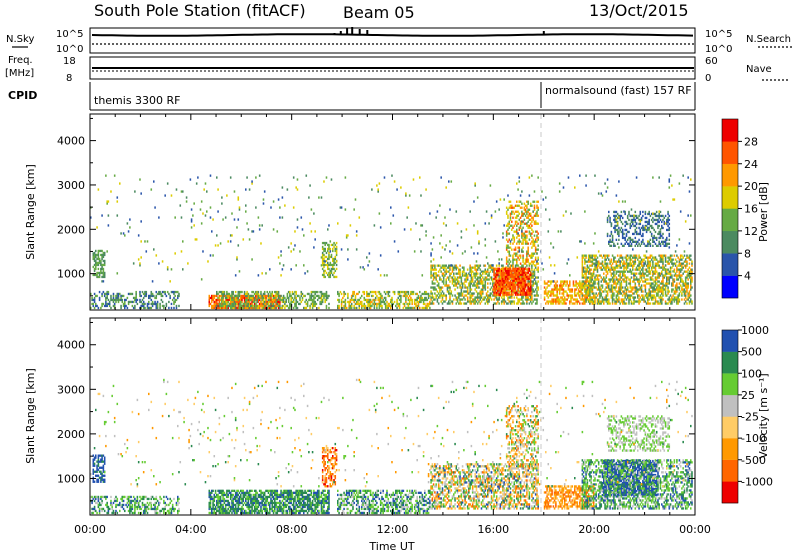  What do you see at coordinates (618, 90) in the screenshot?
I see `cpid-segment-2: normalsound (fast) 157 RF` at bounding box center [618, 90].